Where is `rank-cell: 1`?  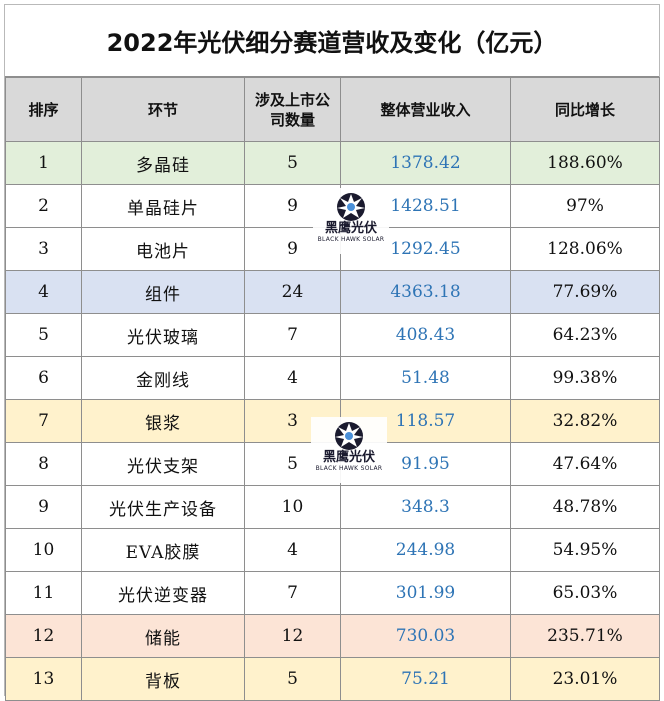 rank-cell: 1 is located at coordinates (43, 163).